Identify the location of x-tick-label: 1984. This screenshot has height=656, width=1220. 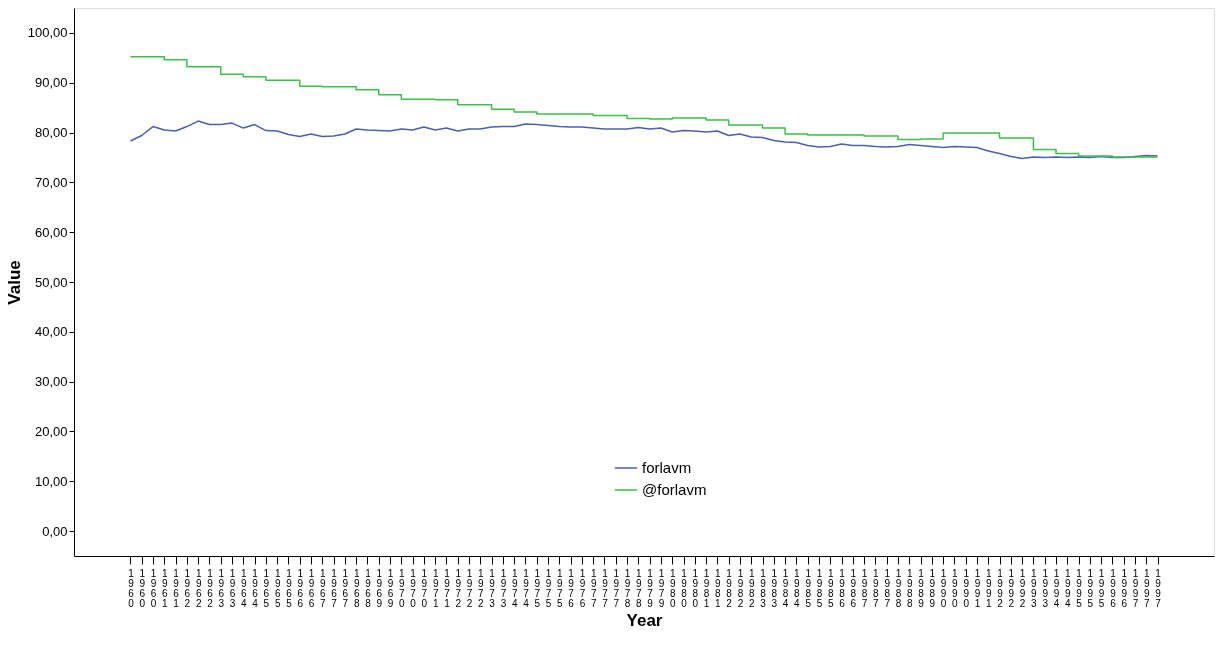
(785, 588).